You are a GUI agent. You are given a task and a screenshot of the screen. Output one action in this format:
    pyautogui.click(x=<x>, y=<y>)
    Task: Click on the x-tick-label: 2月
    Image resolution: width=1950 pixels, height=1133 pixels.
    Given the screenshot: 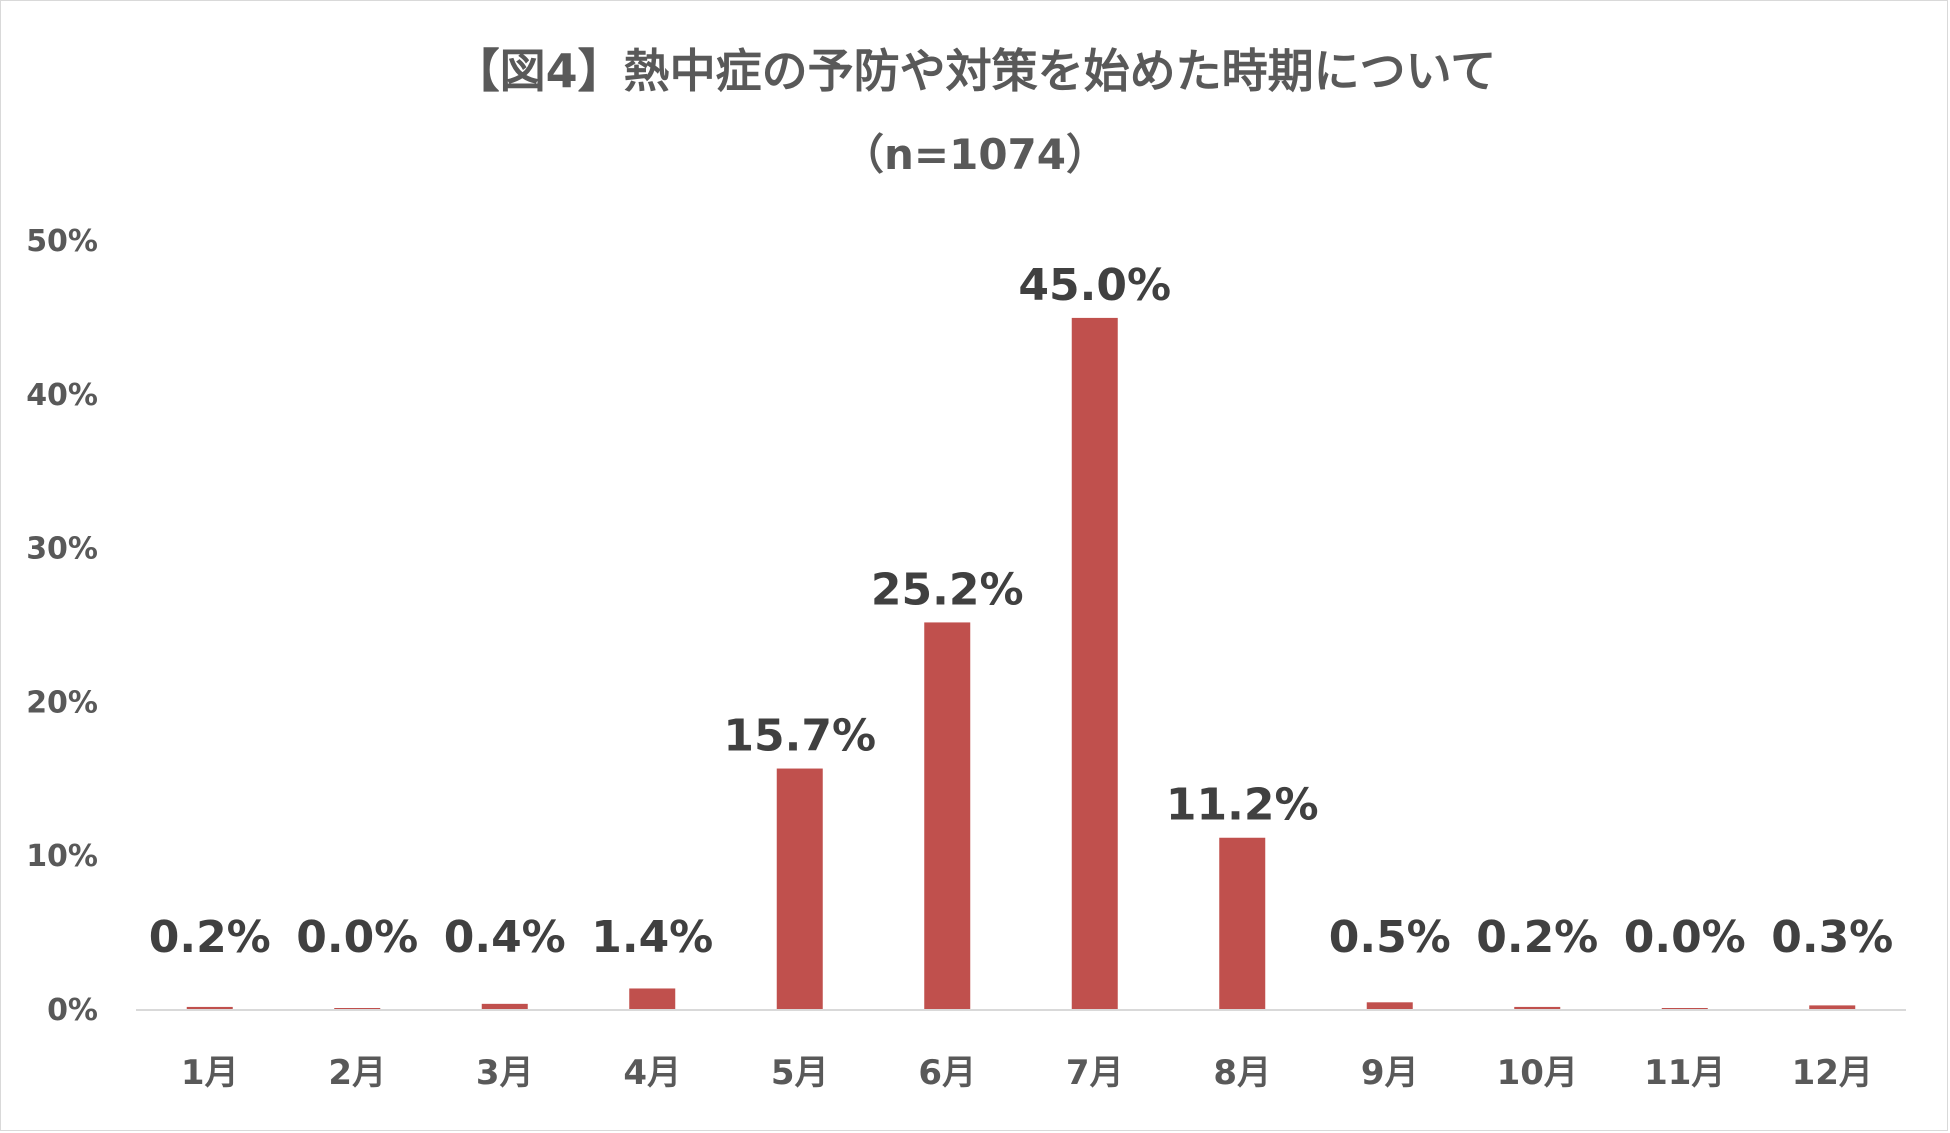 What is the action you would take?
    pyautogui.click(x=357, y=1073)
    